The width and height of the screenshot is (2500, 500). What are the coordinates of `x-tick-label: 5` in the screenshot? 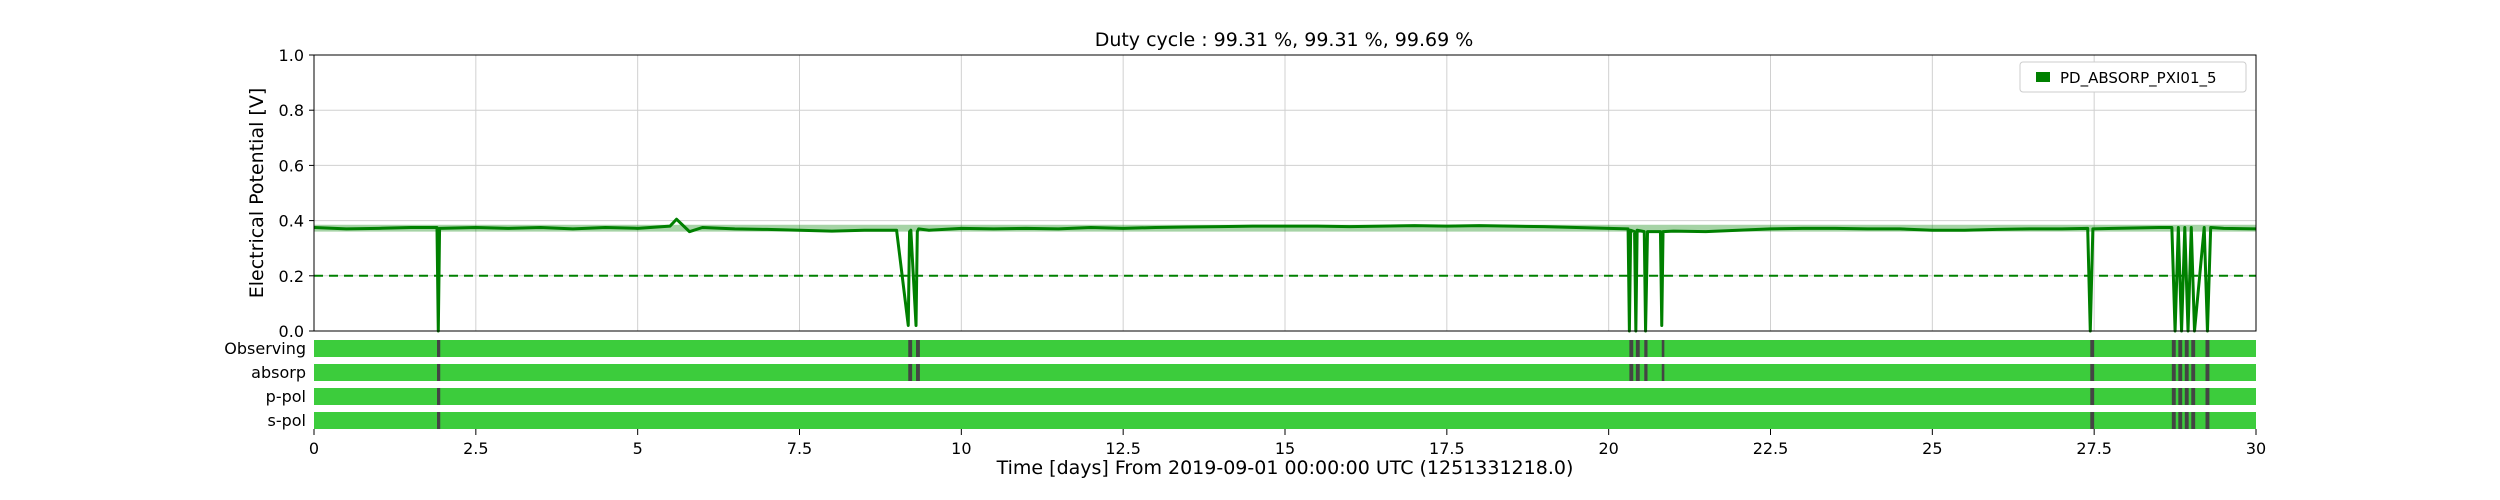 It's located at (638, 448).